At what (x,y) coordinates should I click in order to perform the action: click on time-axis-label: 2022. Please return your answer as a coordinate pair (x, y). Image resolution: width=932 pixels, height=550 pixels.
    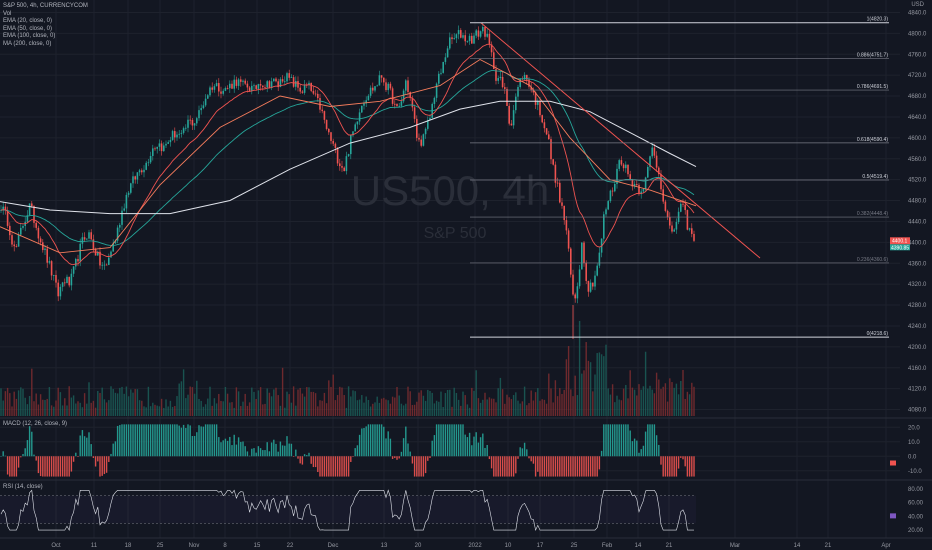
    Looking at the image, I should click on (475, 546).